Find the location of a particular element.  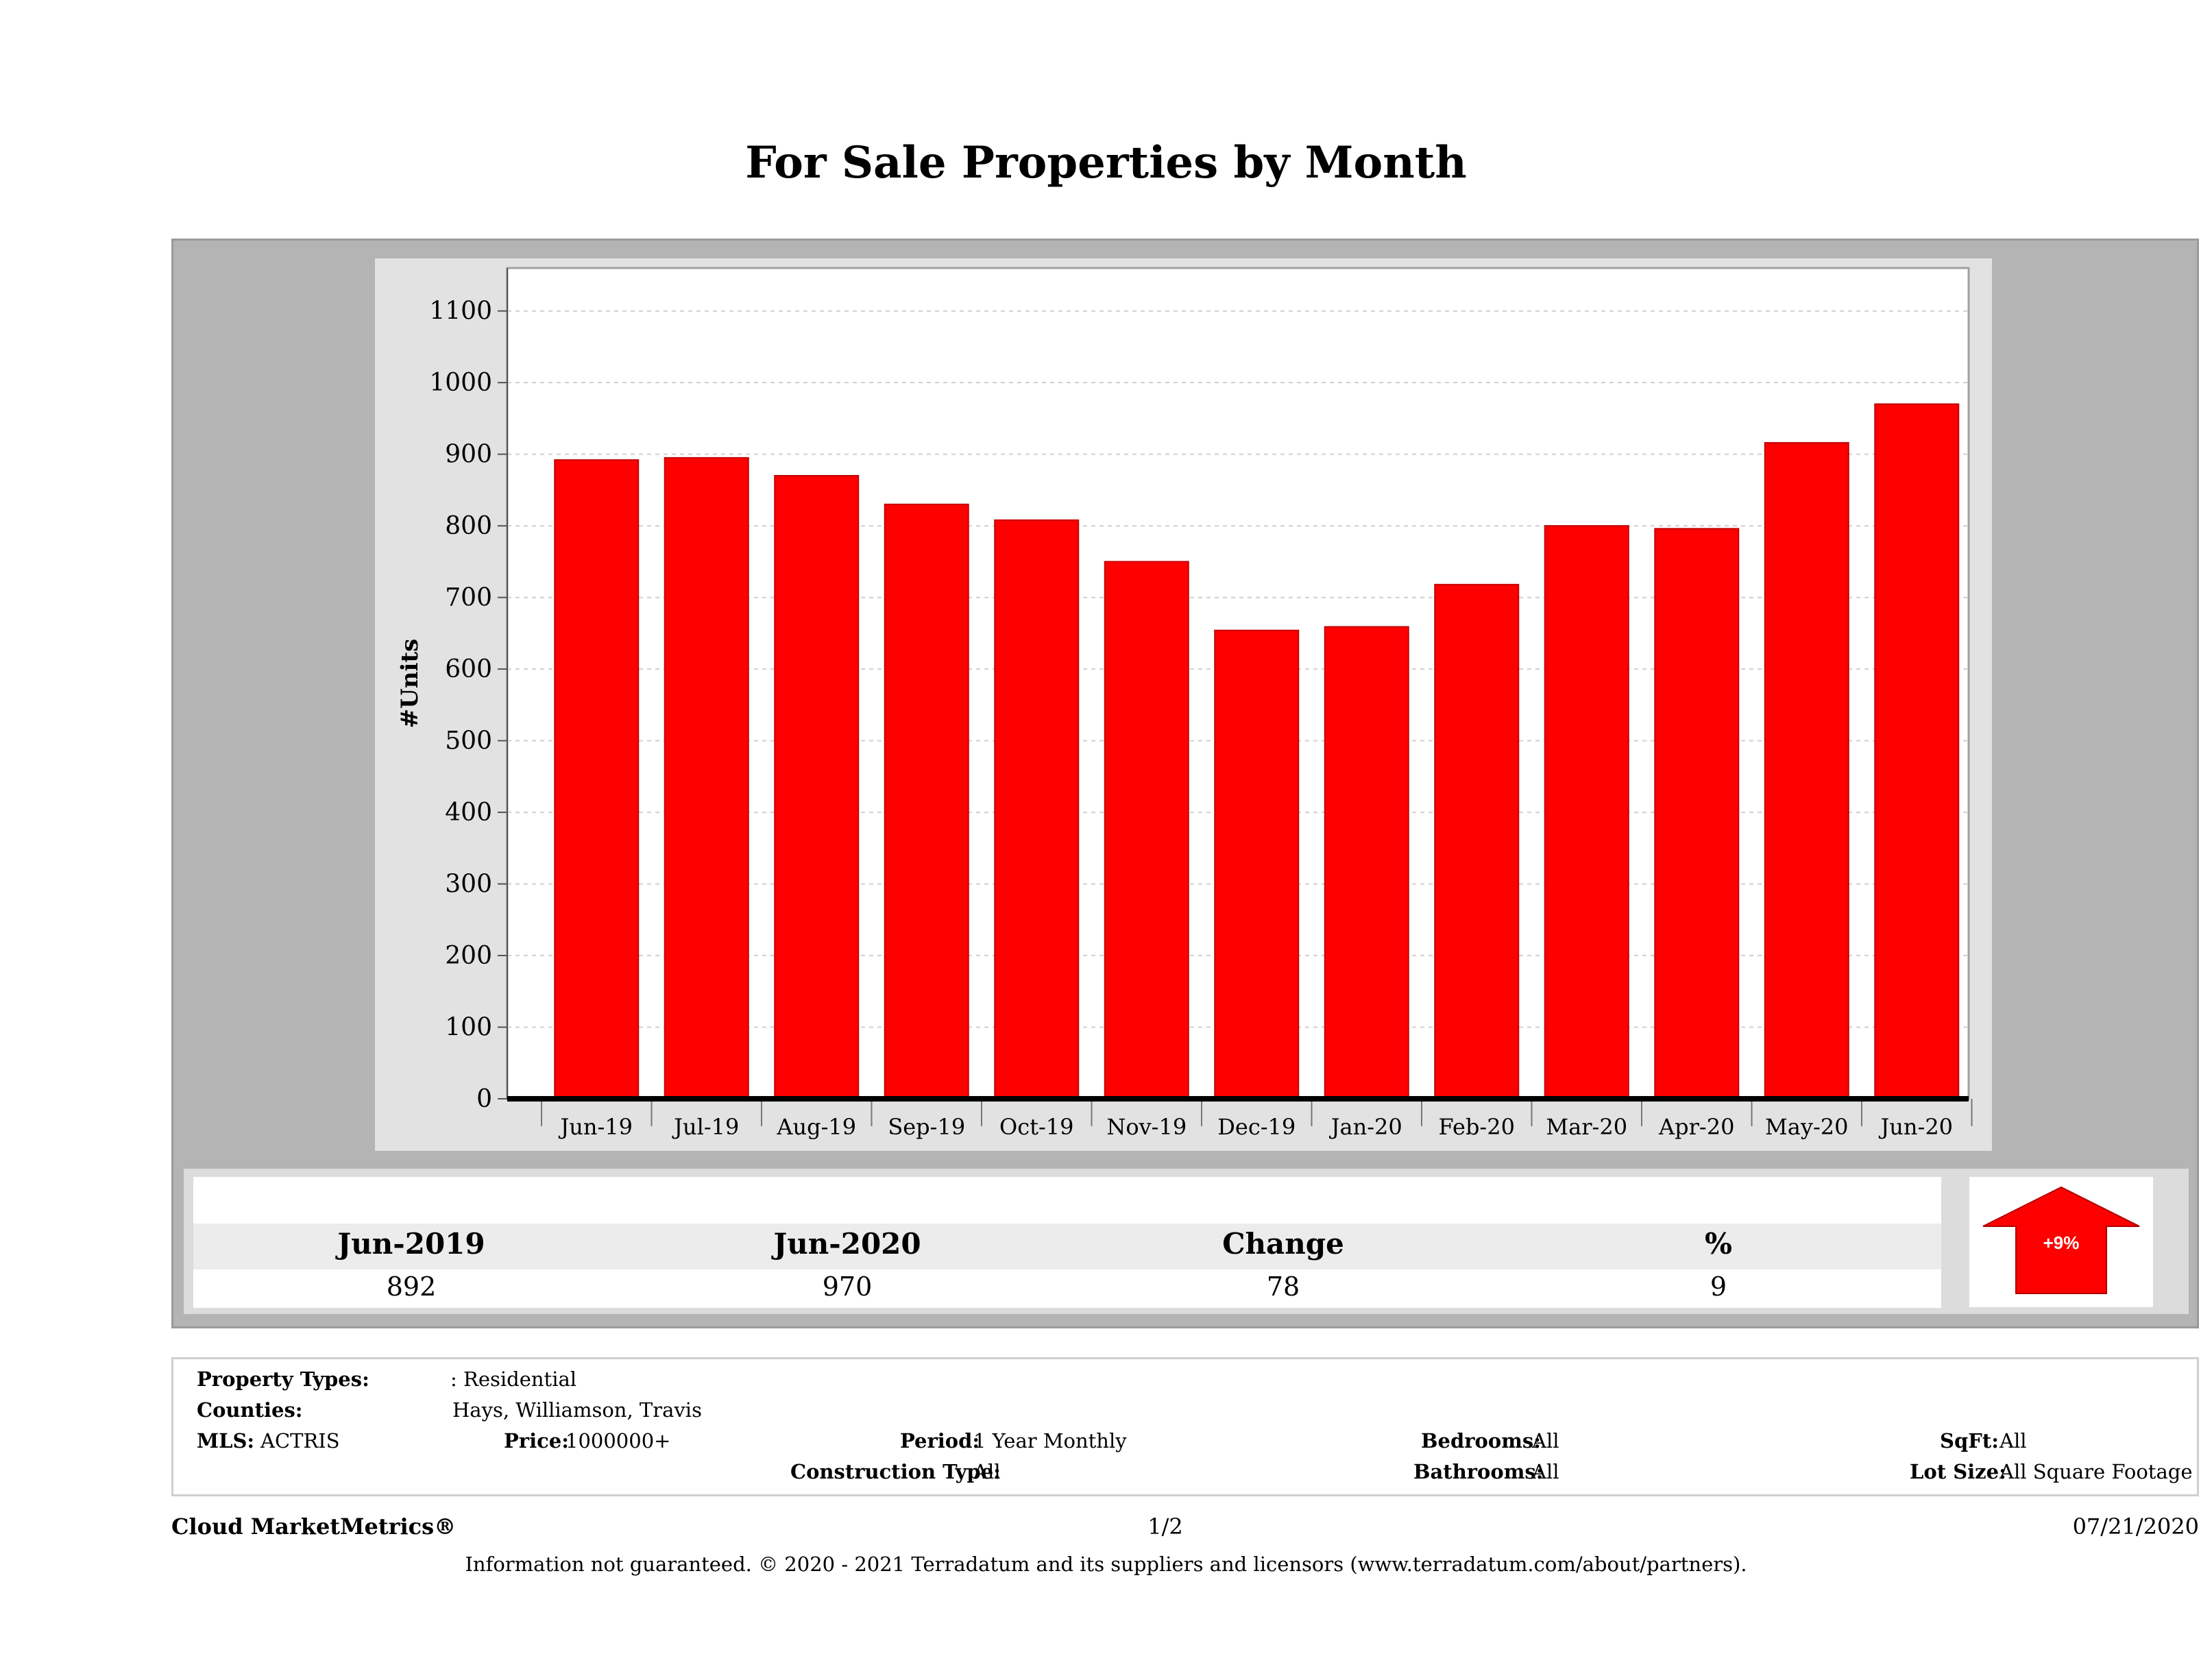

y-tick-label: 600 is located at coordinates (469, 669).